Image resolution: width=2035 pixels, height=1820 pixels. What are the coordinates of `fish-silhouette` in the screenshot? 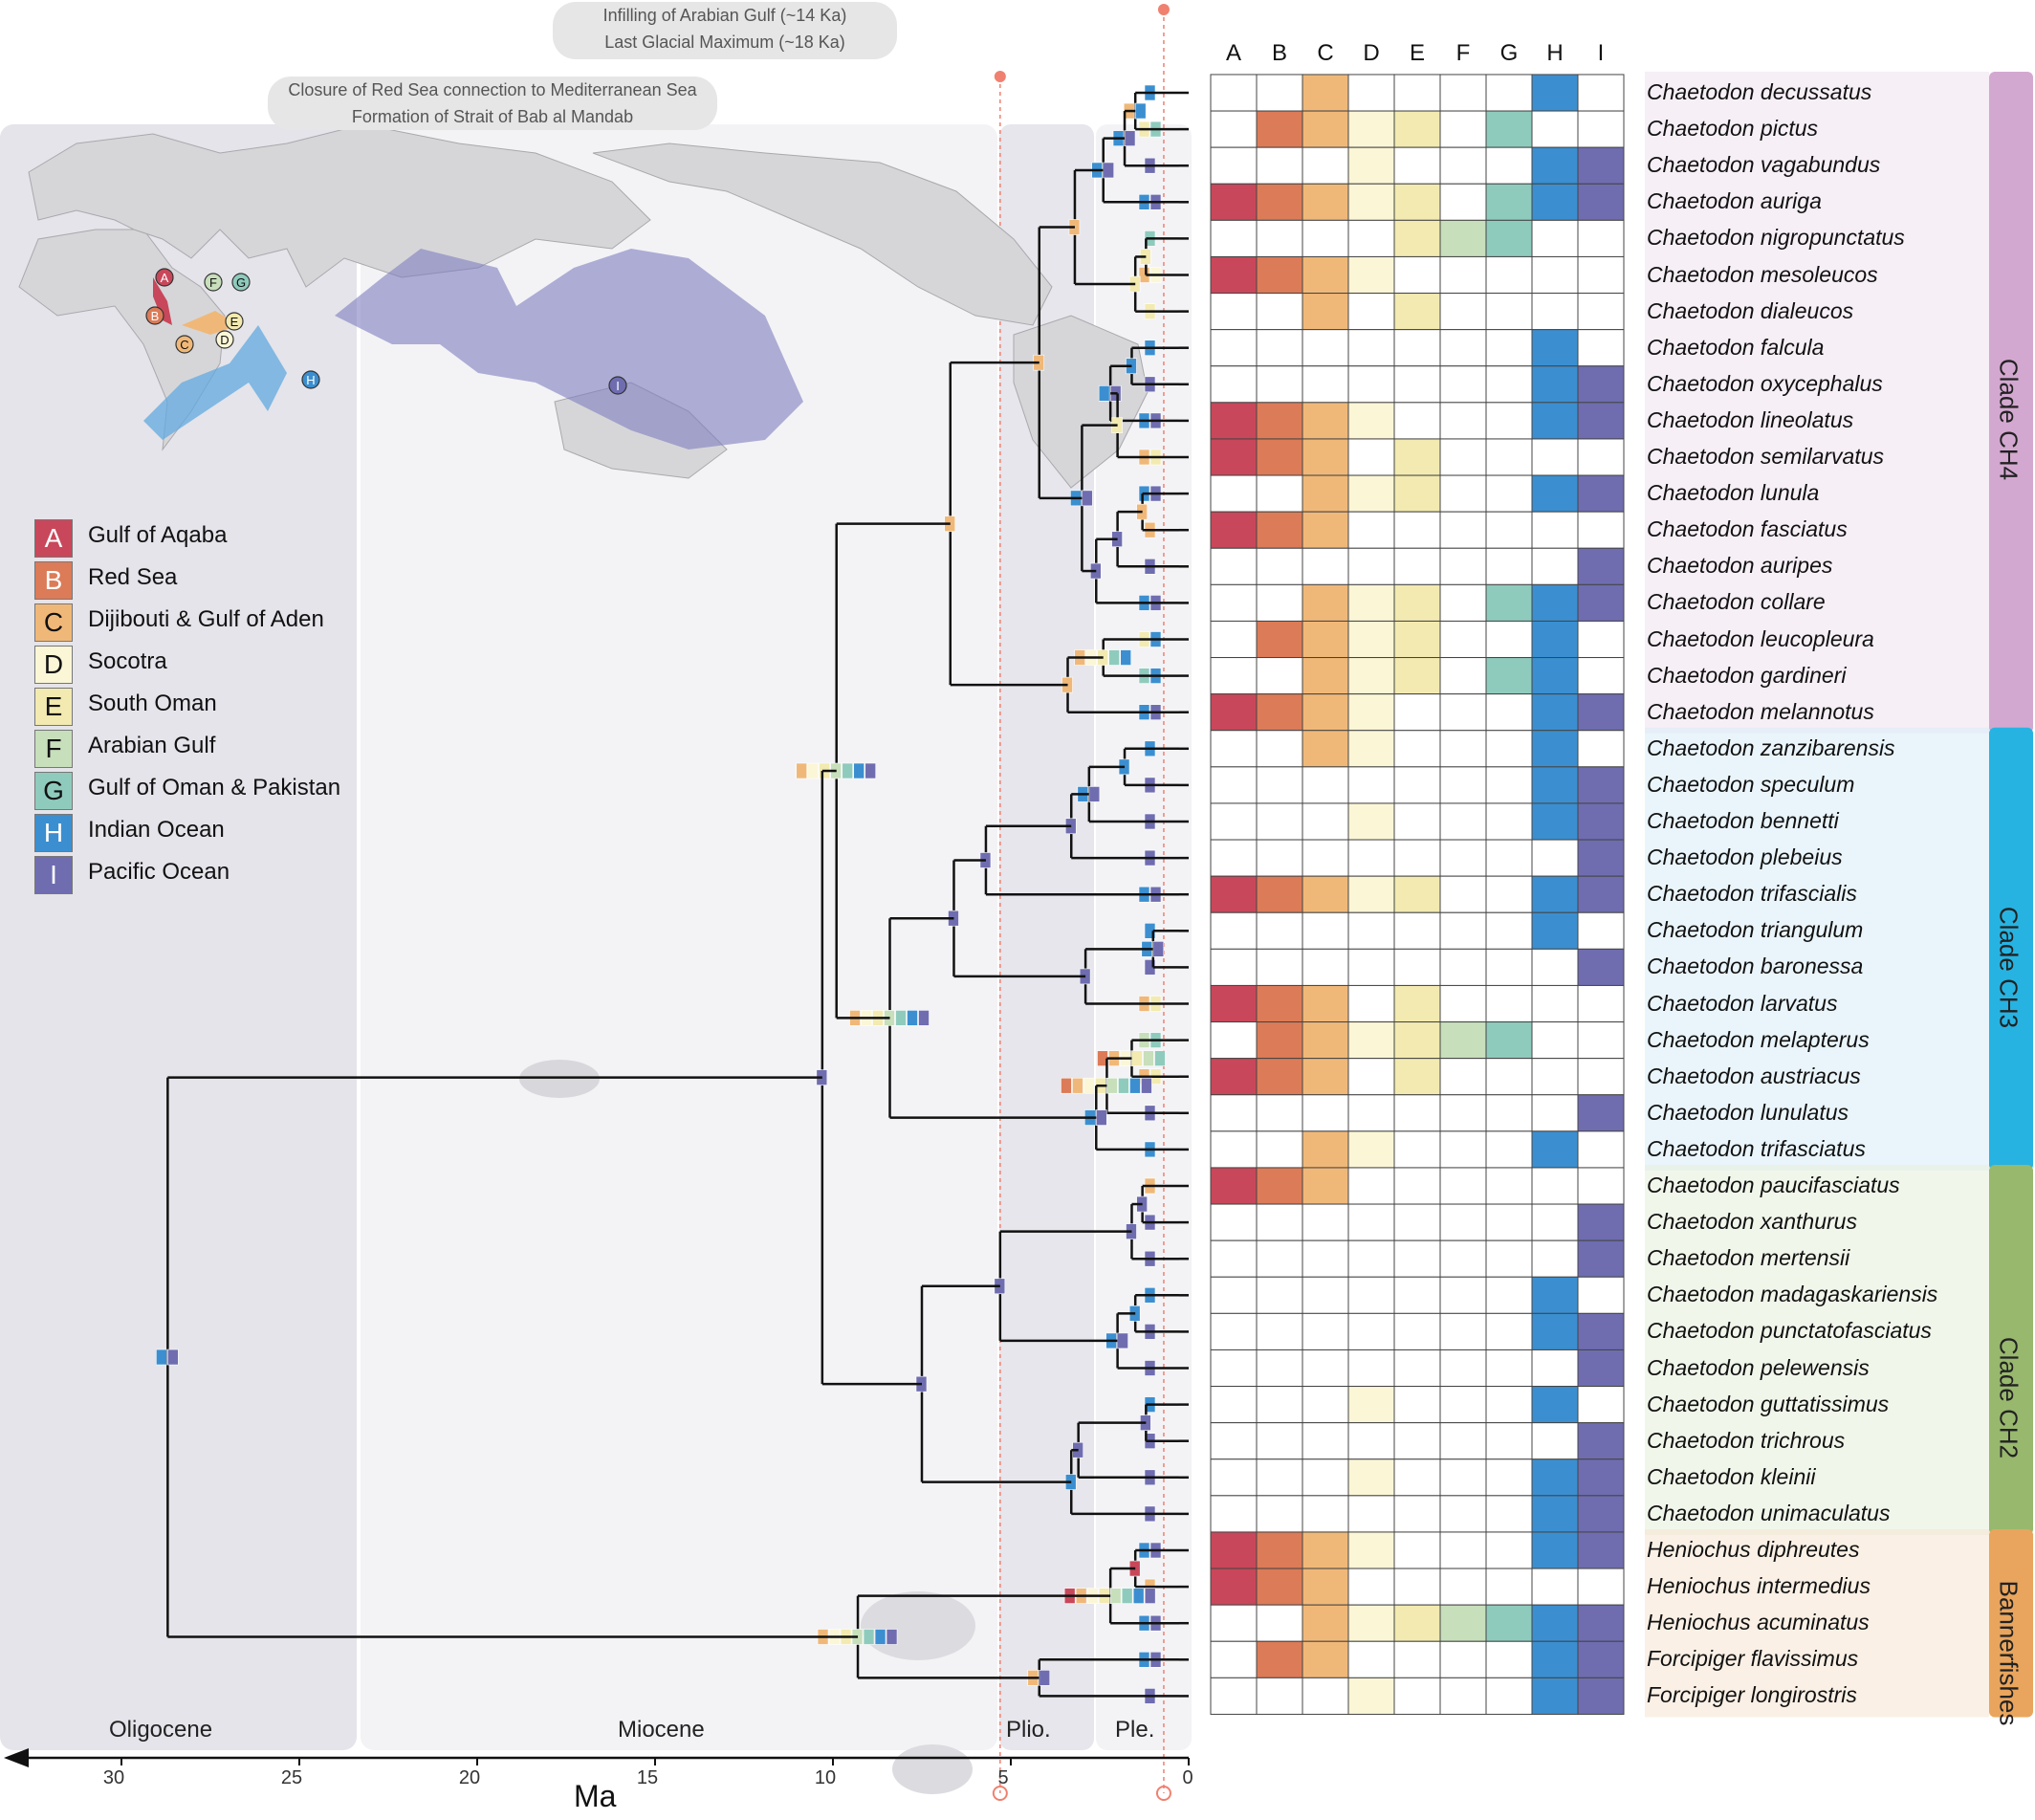 It's located at (933, 1769).